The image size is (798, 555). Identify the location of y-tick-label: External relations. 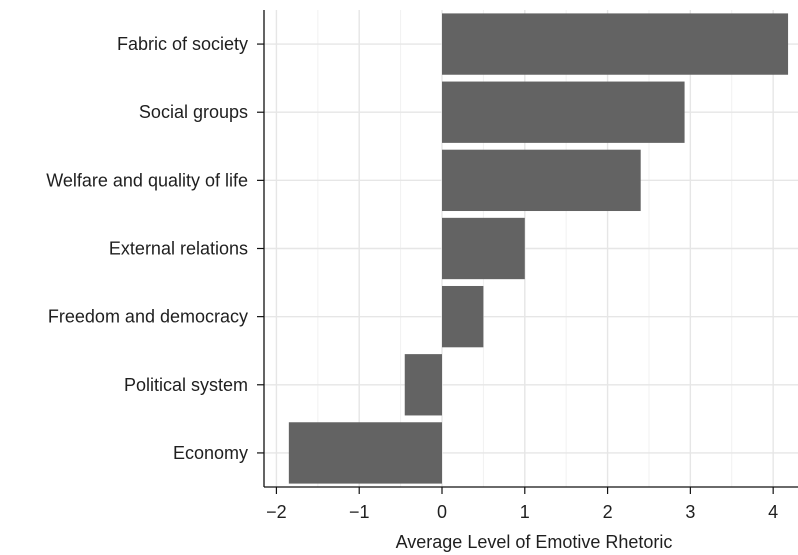
(178, 249).